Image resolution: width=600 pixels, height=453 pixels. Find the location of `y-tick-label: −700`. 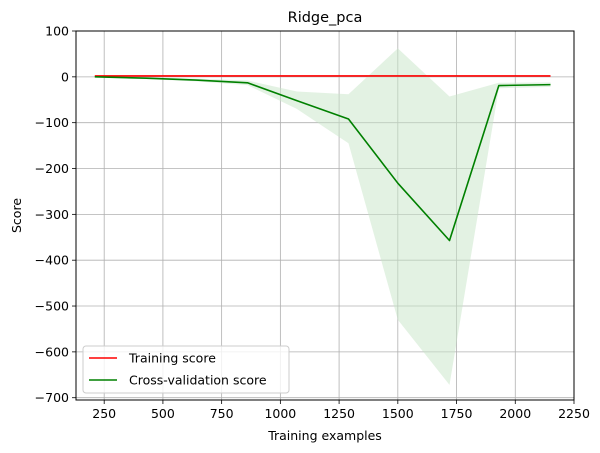

y-tick-label: −700 is located at coordinates (52, 397).